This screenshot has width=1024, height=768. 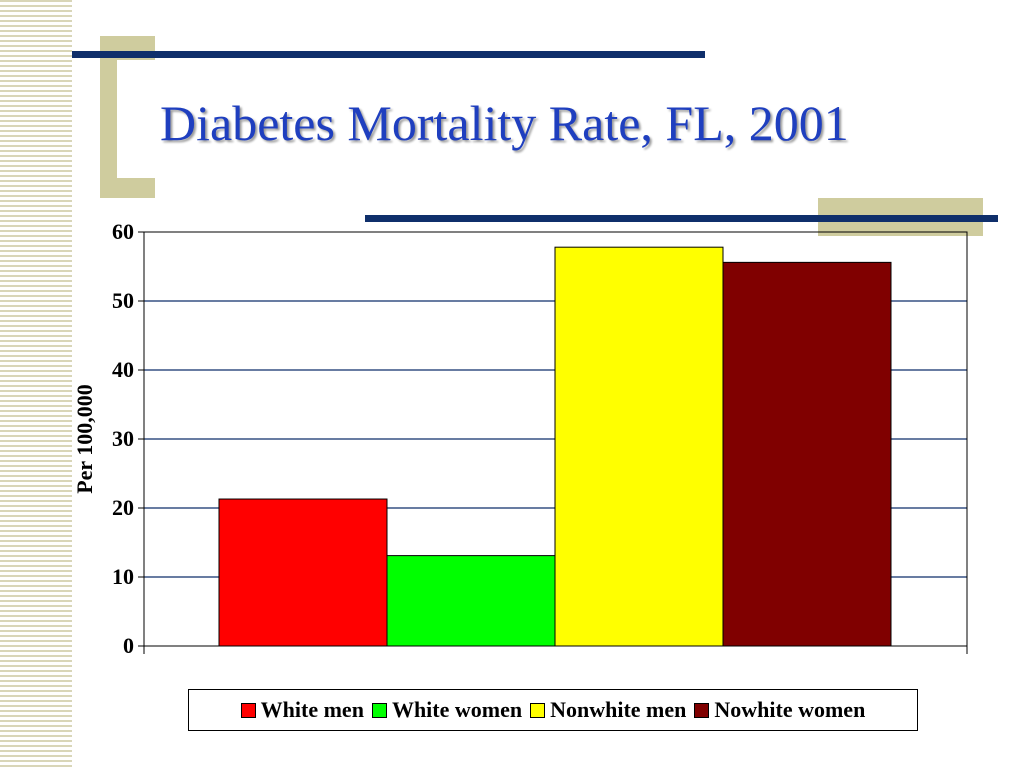 I want to click on legend-item-white-women: White women, so click(x=447, y=710).